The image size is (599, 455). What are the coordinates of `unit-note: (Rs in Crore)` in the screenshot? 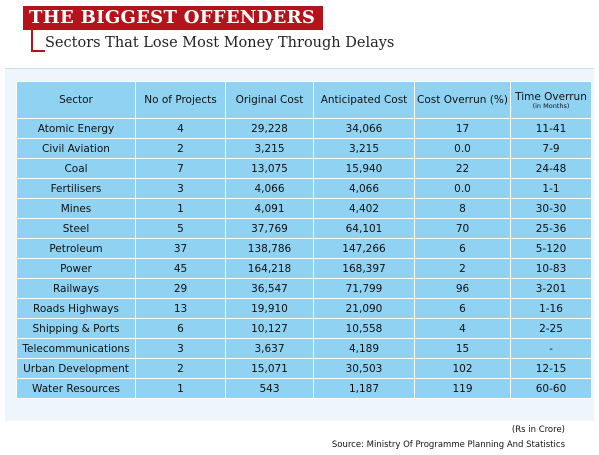 It's located at (538, 430).